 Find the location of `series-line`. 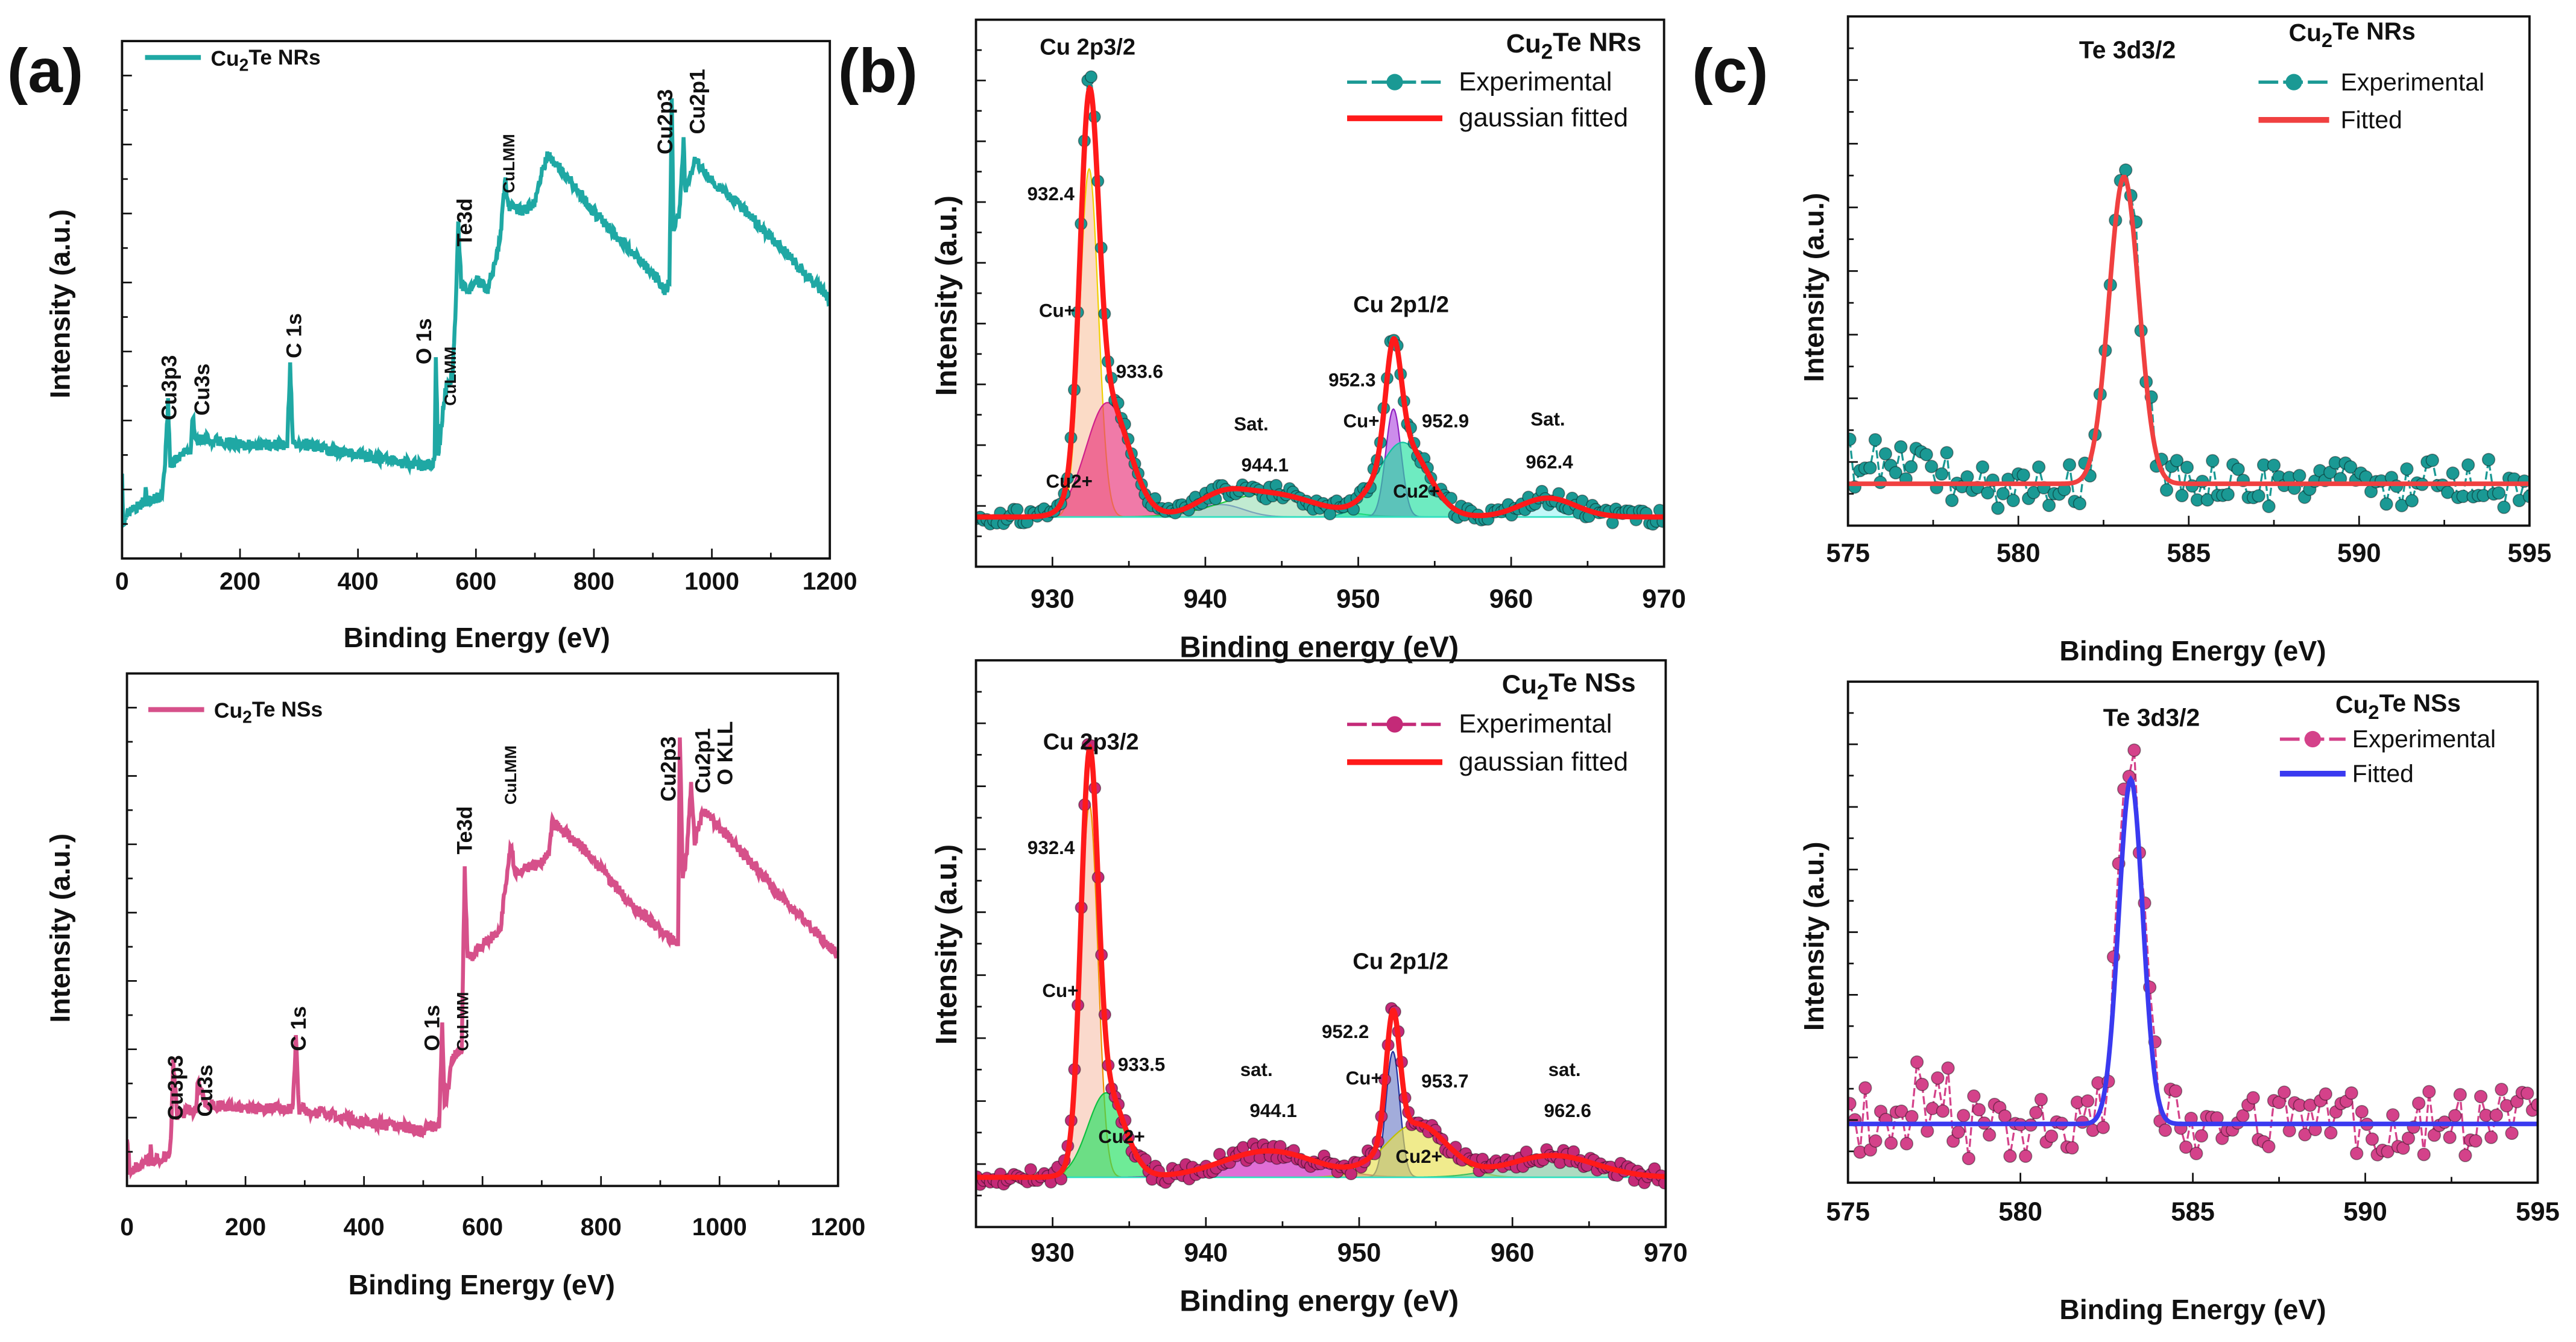

series-line is located at coordinates (476, 313).